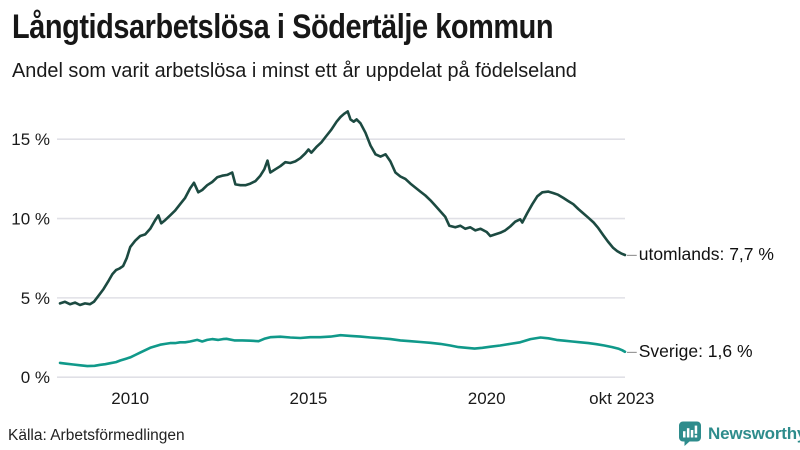  I want to click on page-title: Långtidsarbetslösa i Södertälje kommun, so click(283, 27).